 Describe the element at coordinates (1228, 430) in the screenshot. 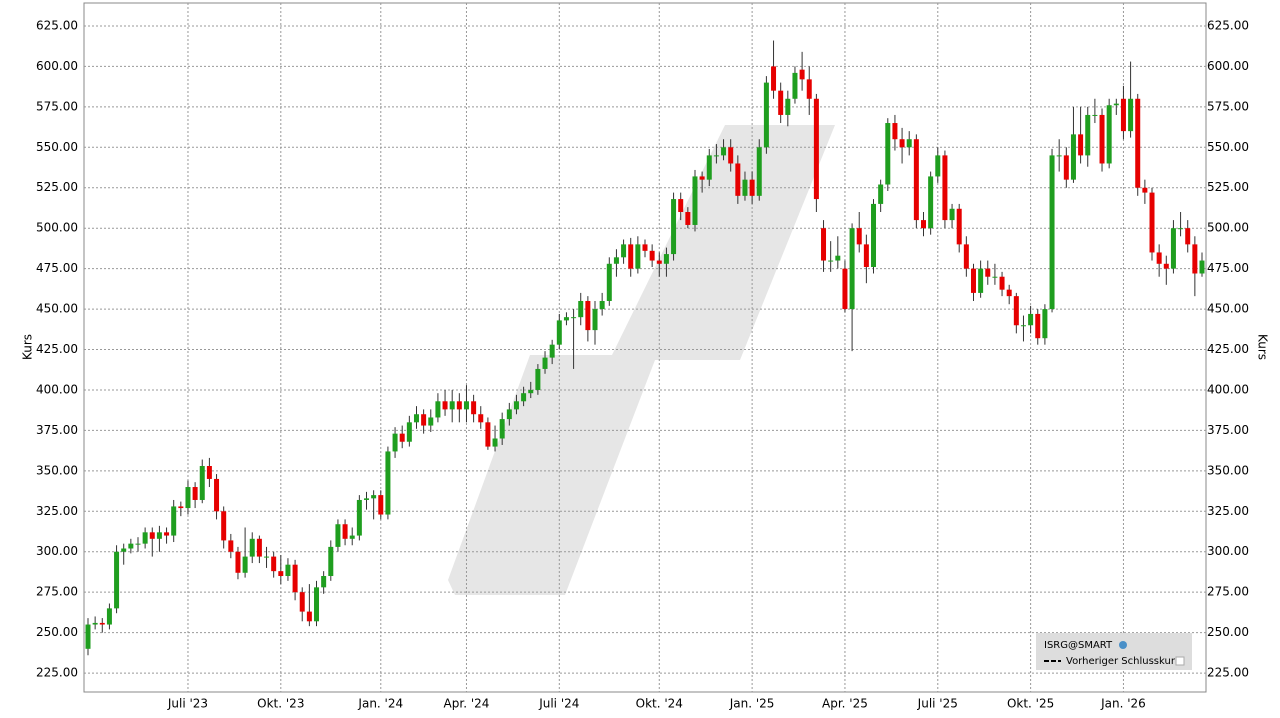

I see `y2-tick-label: 375.00` at that location.